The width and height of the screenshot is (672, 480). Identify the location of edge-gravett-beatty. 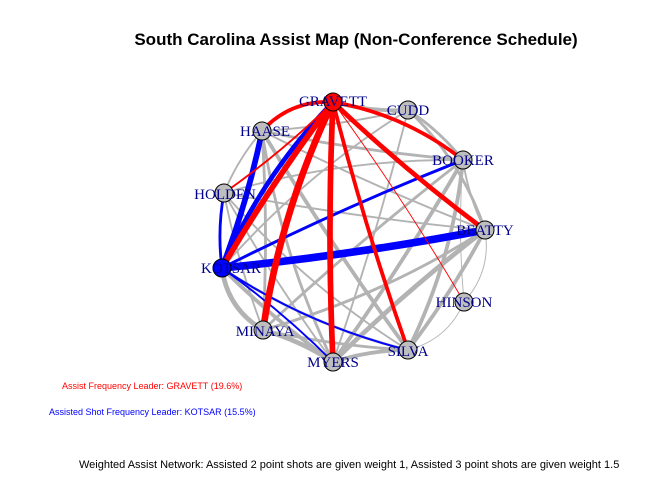
(409, 166).